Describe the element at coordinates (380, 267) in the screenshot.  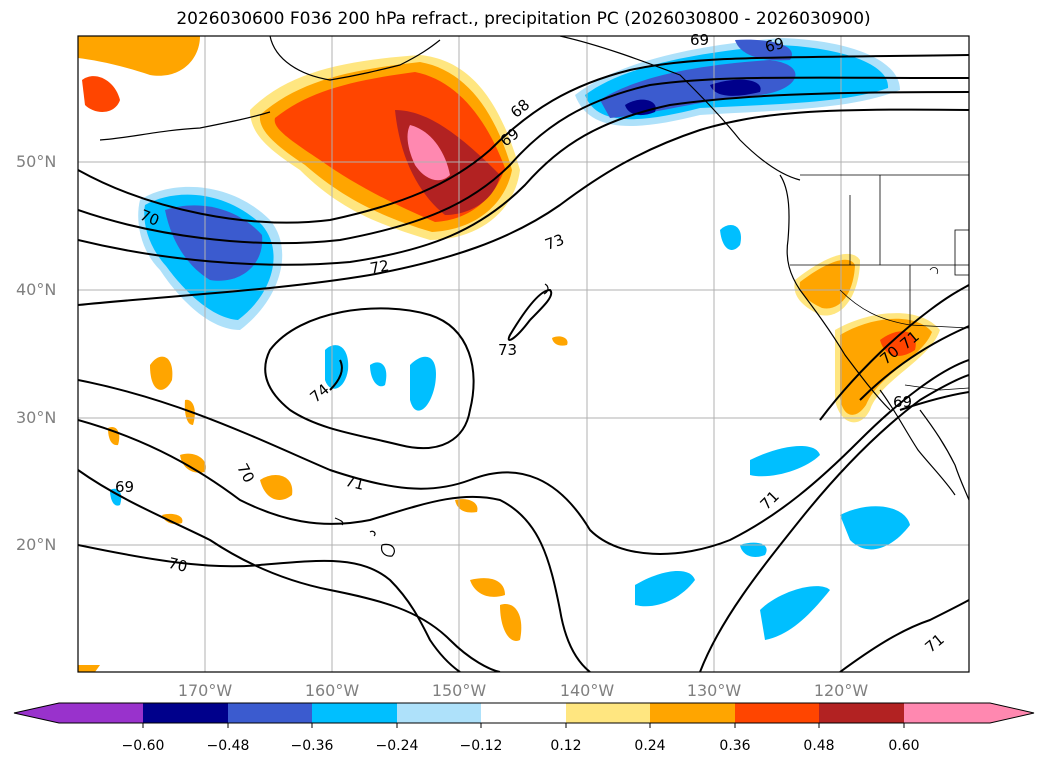
I see `contour-label: 72` at that location.